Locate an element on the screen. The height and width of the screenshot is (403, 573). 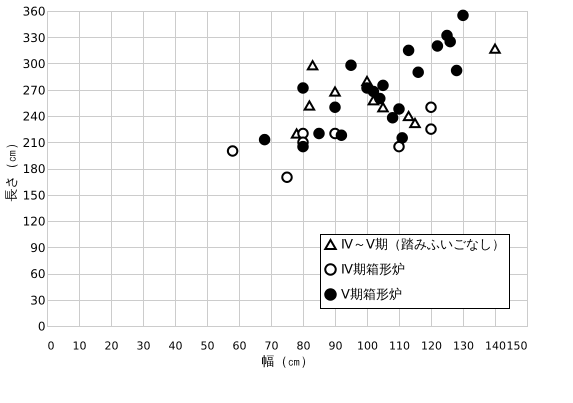
y-tick-label: 300 is located at coordinates (34, 64).